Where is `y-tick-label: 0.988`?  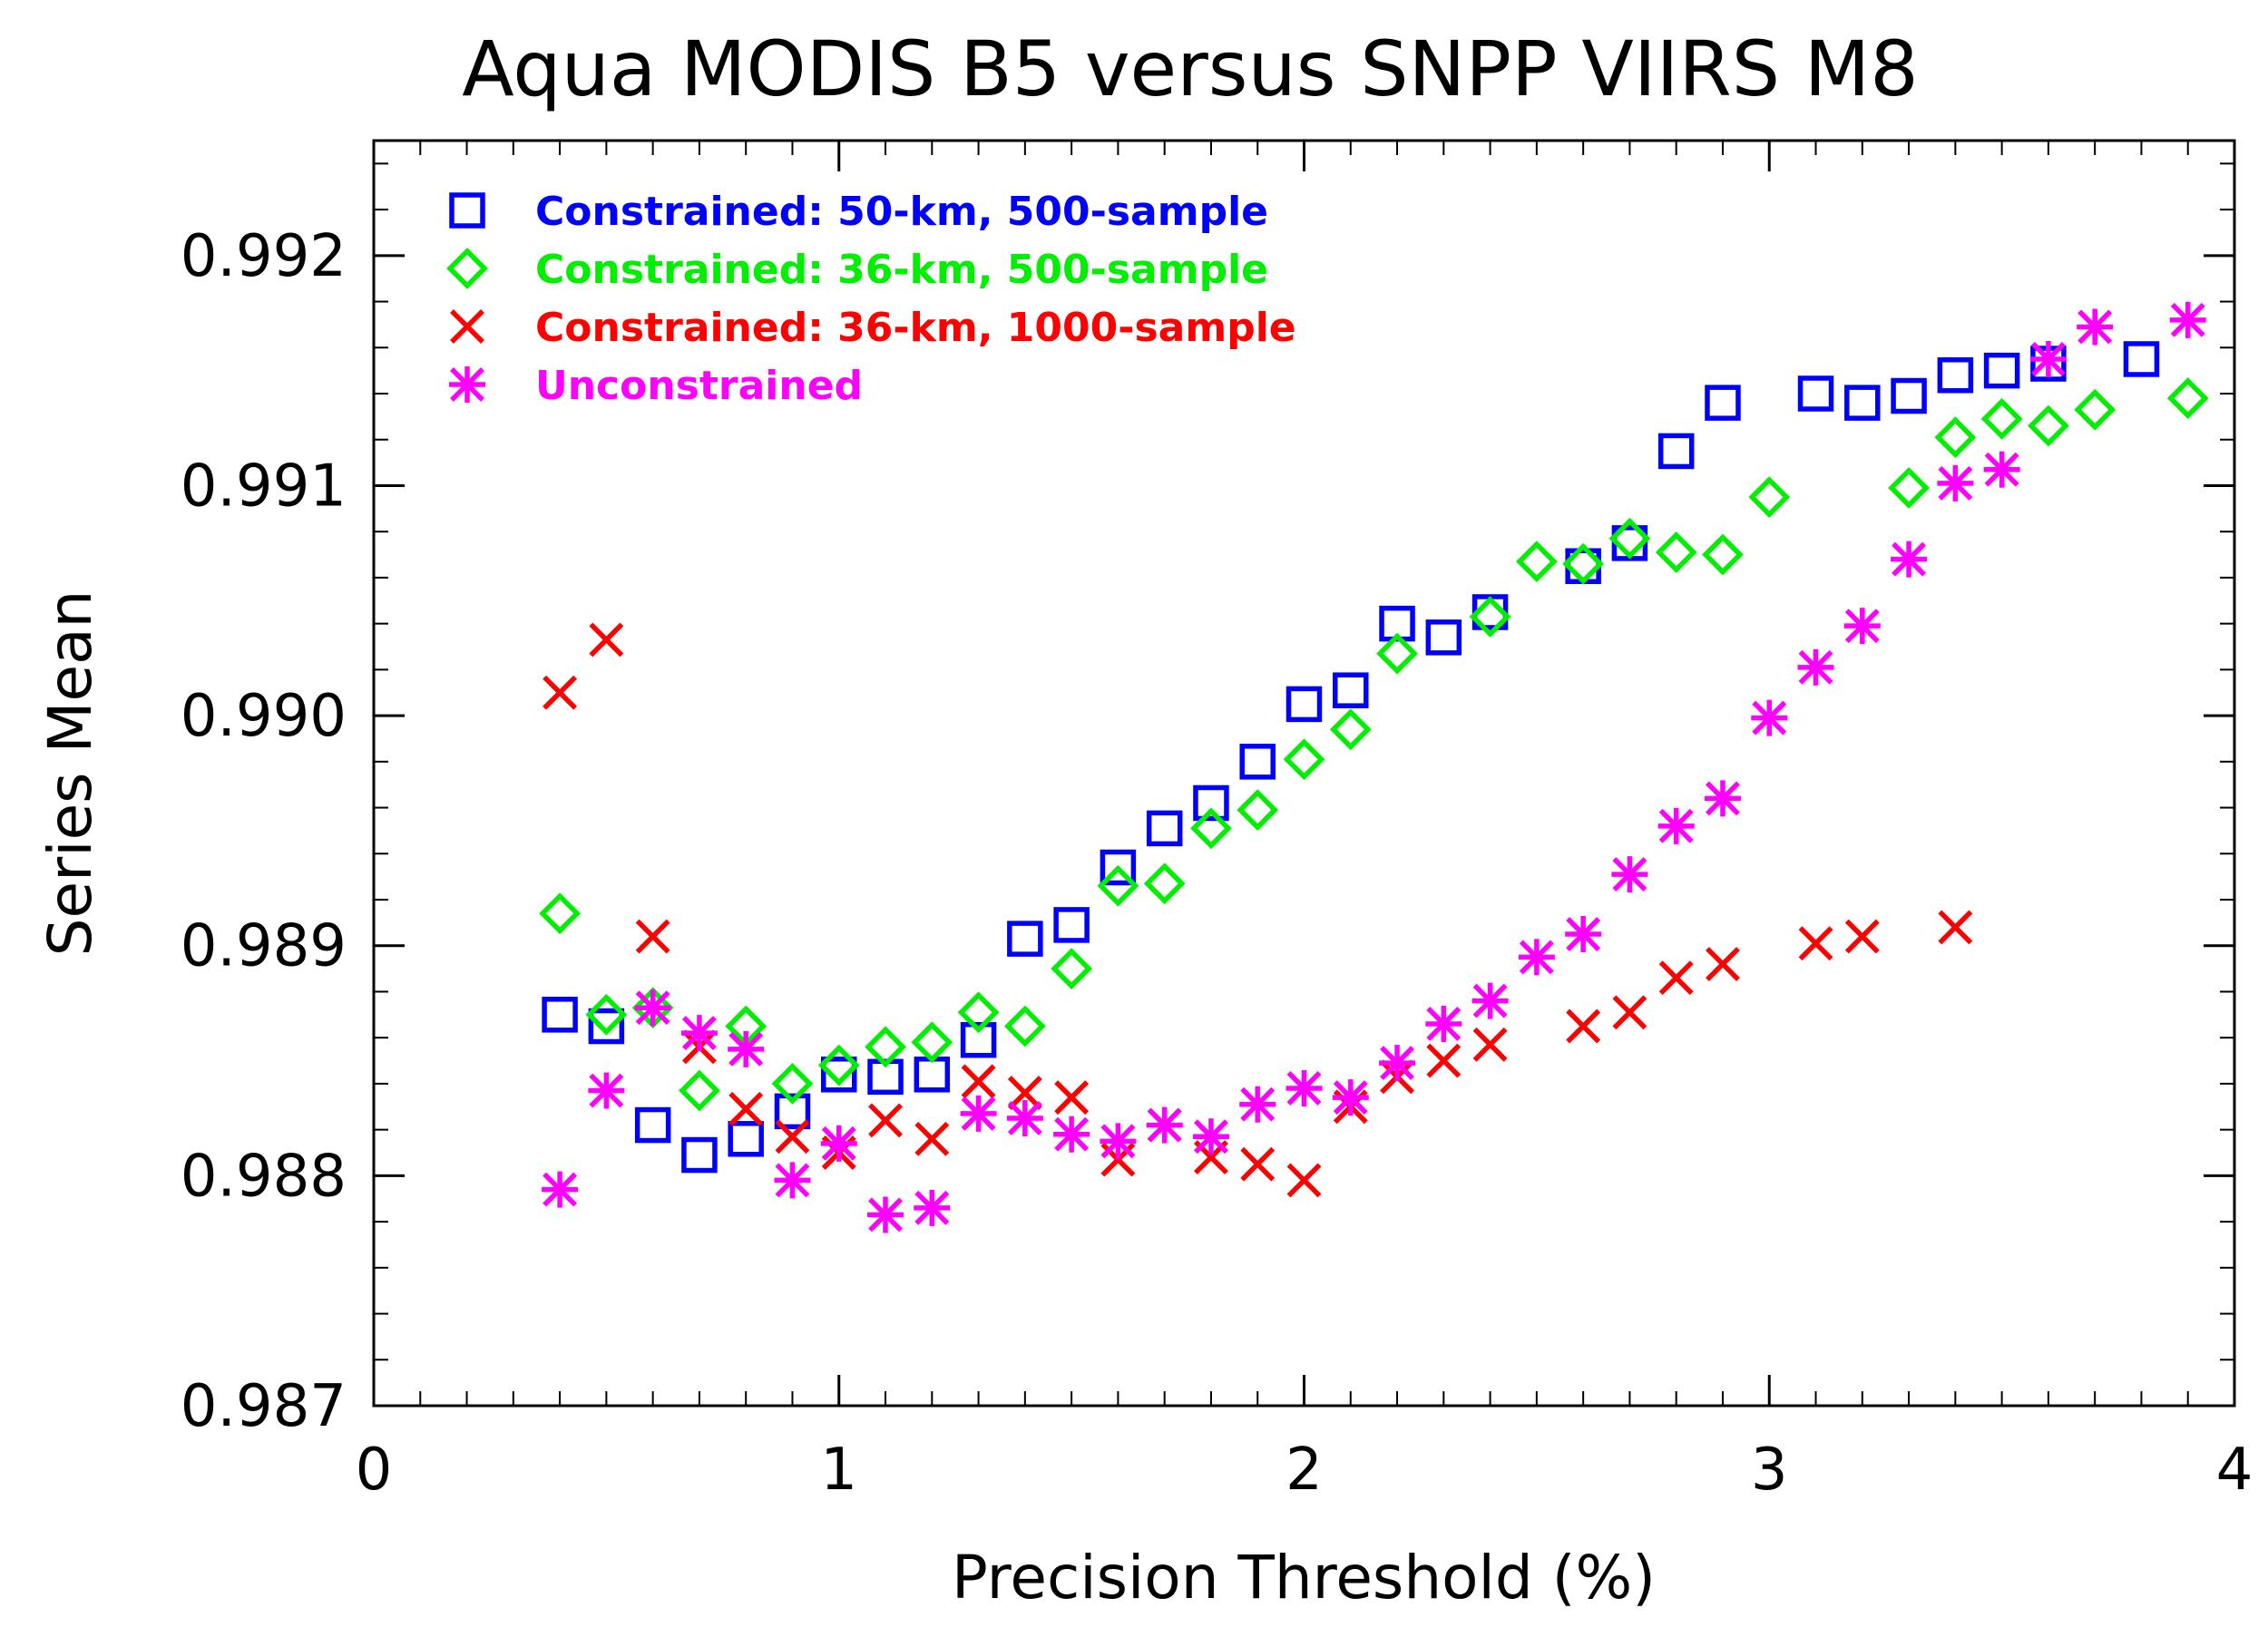 y-tick-label: 0.988 is located at coordinates (264, 1176).